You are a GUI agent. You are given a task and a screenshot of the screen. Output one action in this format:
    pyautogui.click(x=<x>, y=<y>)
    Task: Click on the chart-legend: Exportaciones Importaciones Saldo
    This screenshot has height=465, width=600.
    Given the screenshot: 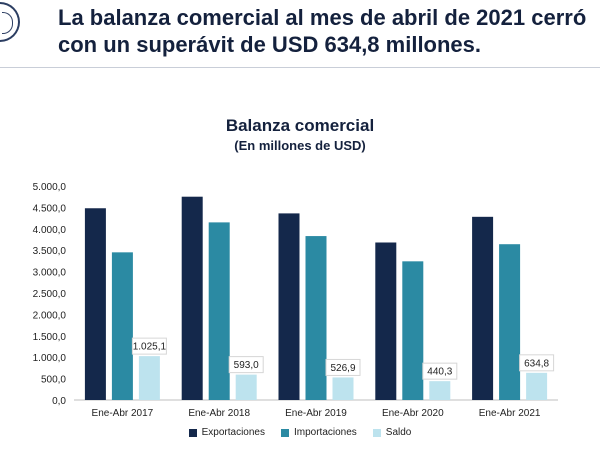 What is the action you would take?
    pyautogui.click(x=300, y=432)
    